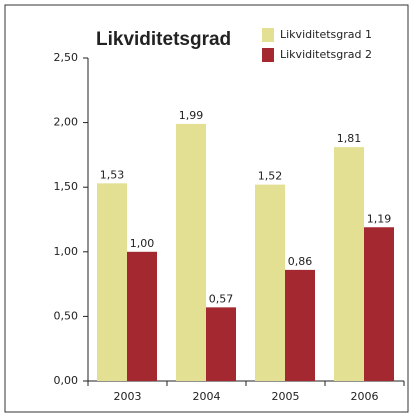  Describe the element at coordinates (142, 243) in the screenshot. I see `data-label: 1,00` at that location.